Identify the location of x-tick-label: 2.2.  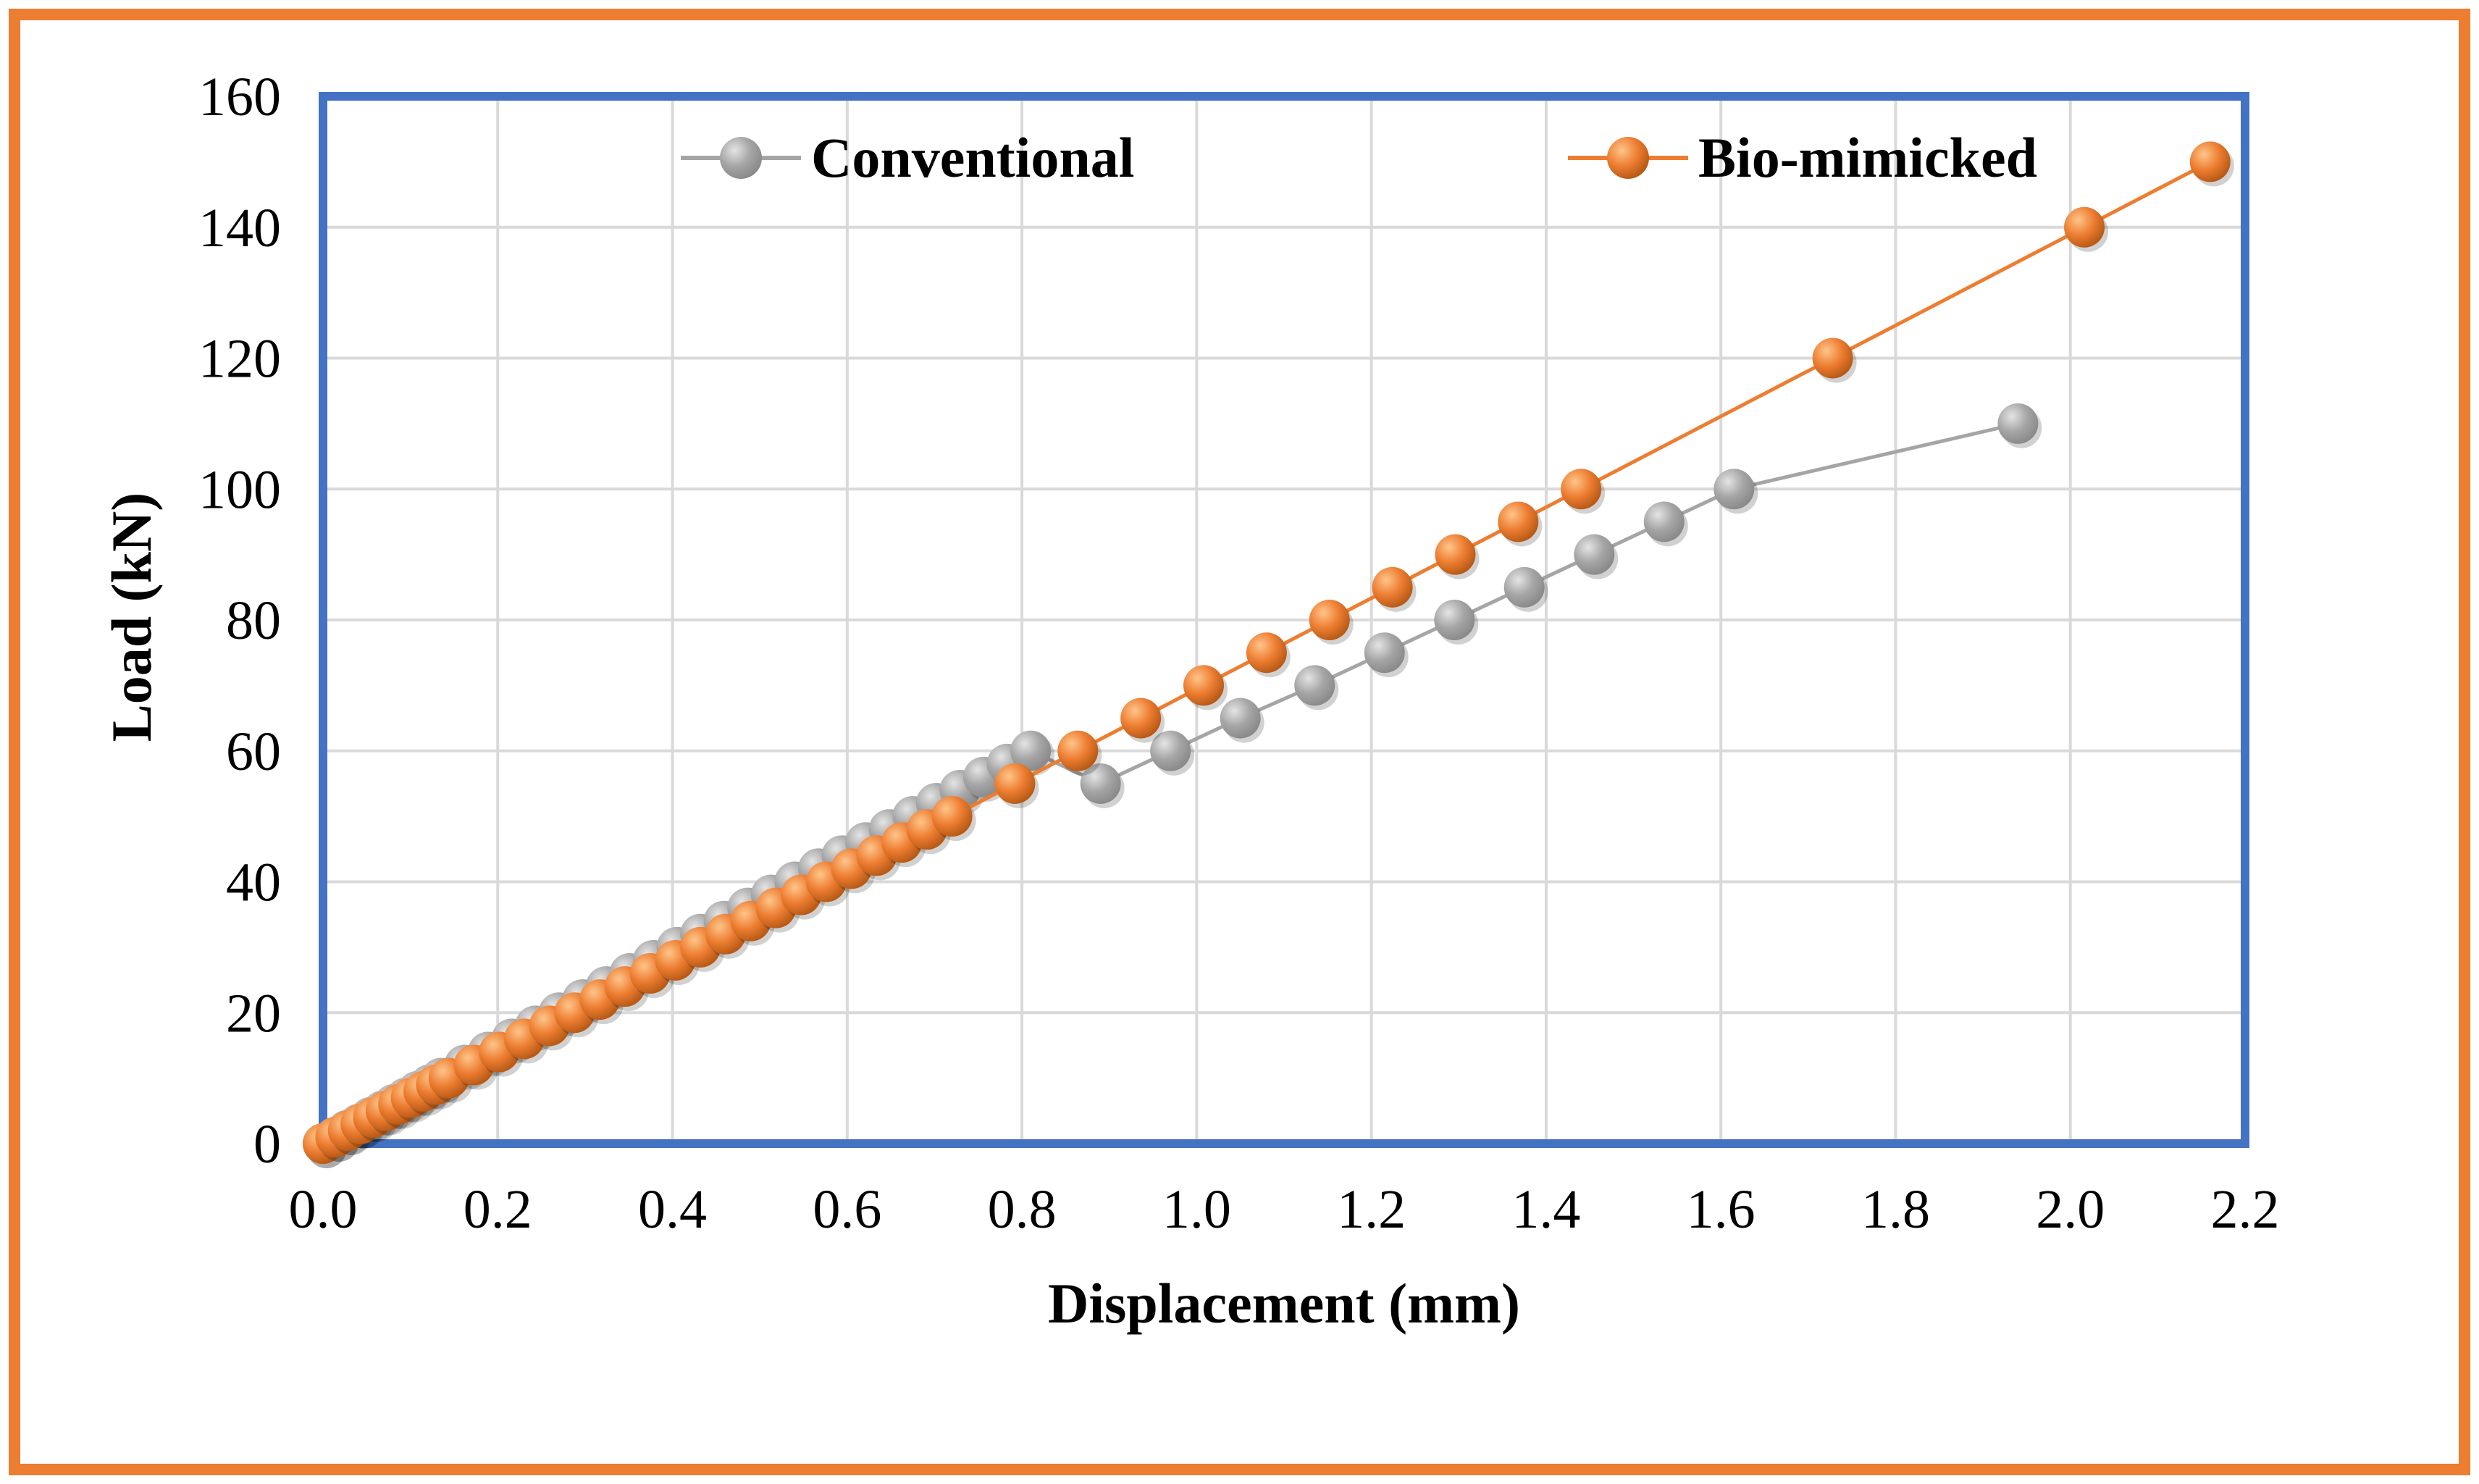
(2245, 1209).